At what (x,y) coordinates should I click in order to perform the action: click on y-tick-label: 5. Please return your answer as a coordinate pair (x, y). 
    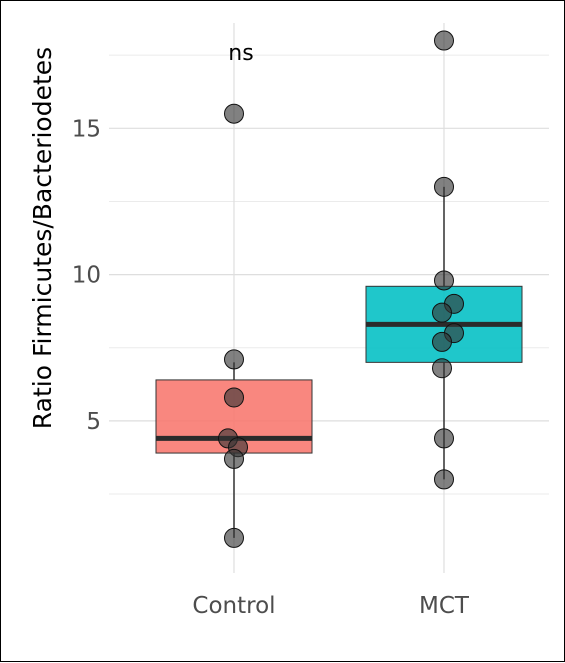
    Looking at the image, I should click on (93, 422).